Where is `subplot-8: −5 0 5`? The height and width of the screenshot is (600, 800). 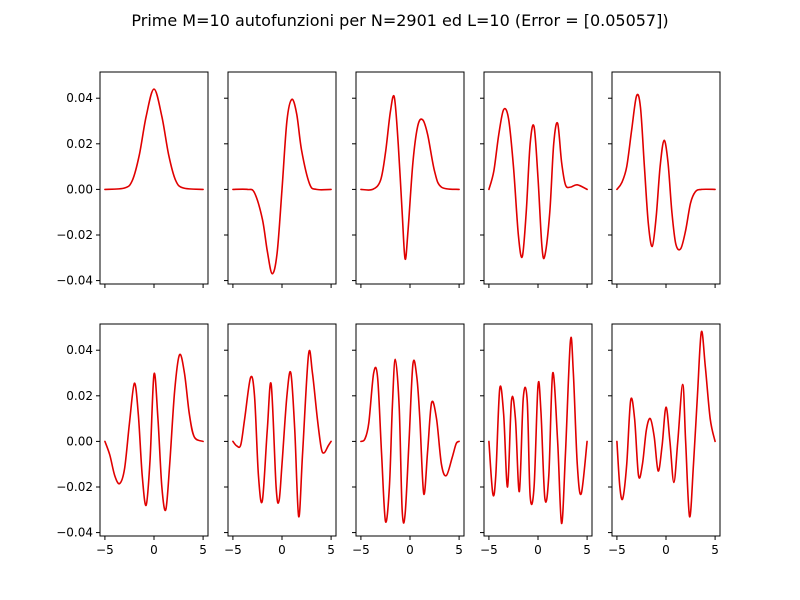
subplot-8: −5 0 5 is located at coordinates (408, 440).